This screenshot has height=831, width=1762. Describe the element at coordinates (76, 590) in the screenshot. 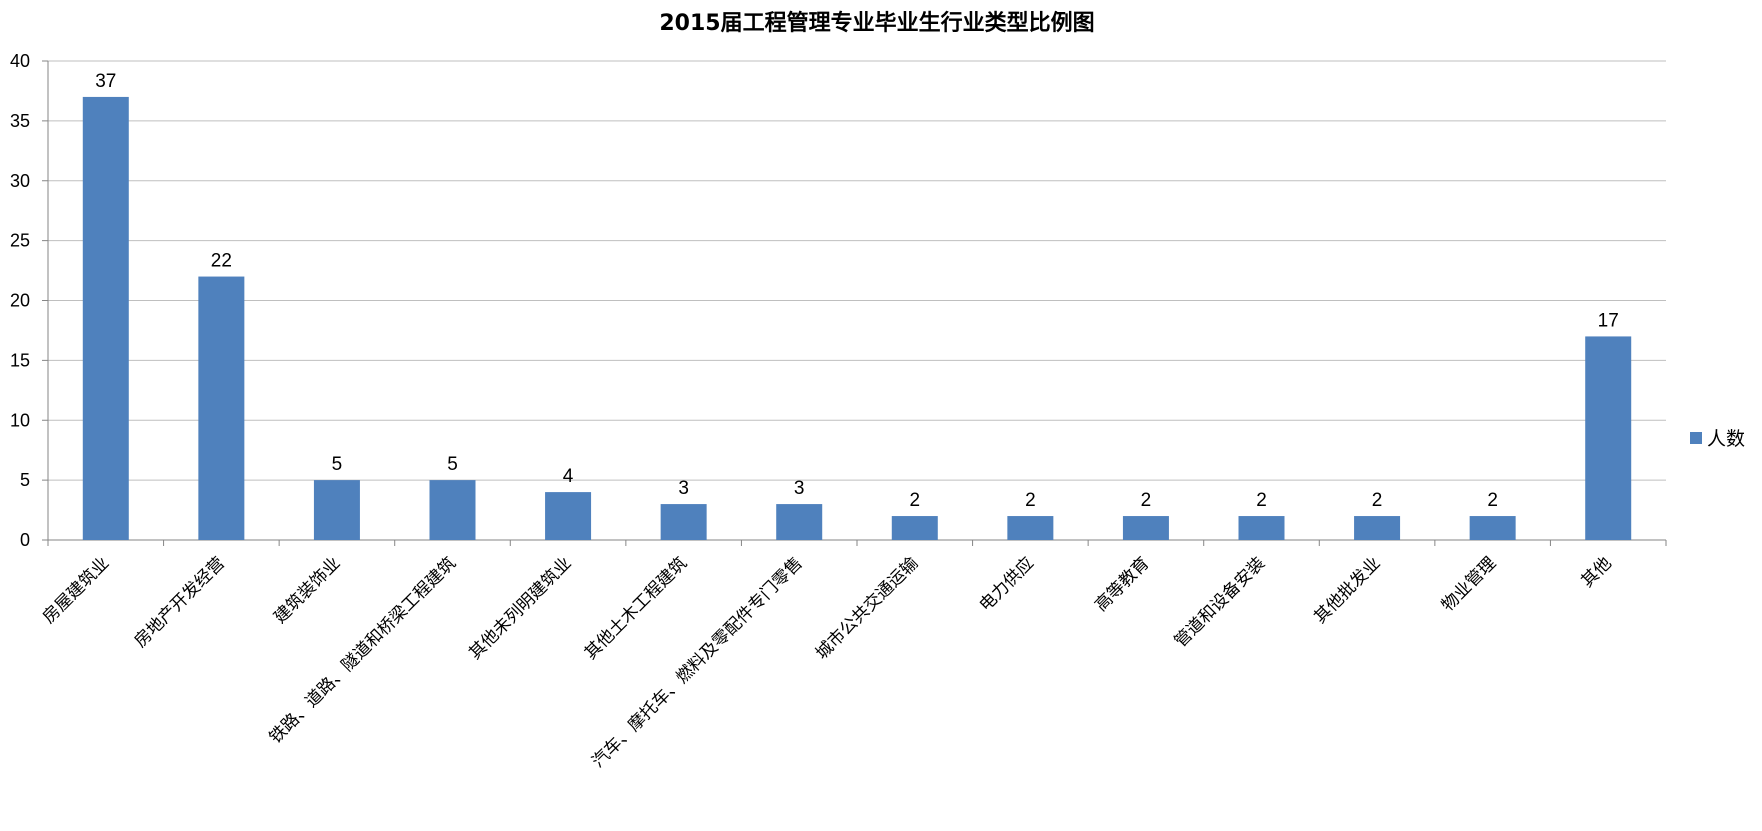

I see `x-tick-label: 房屋建筑业` at that location.